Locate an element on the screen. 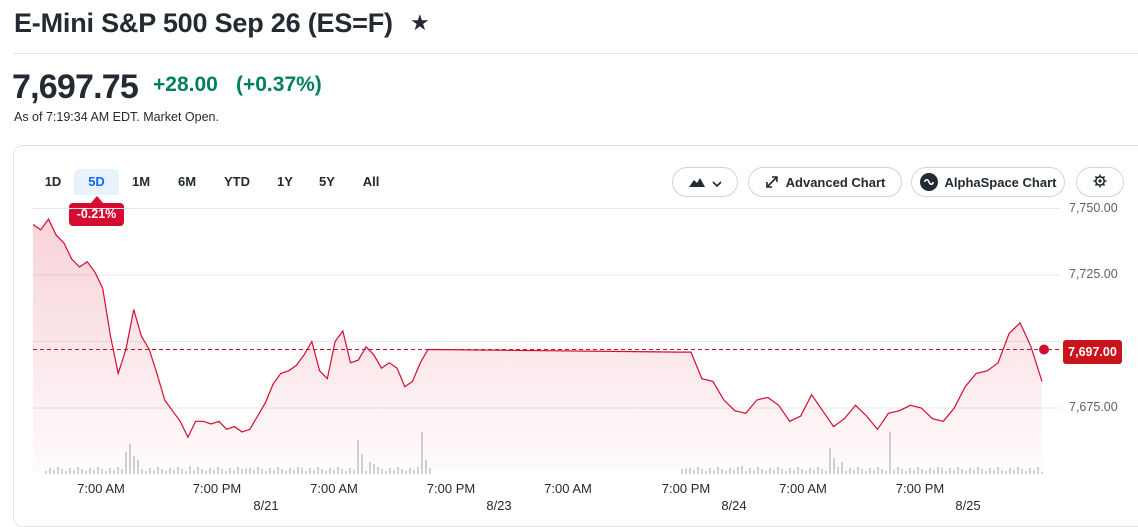 This screenshot has height=527, width=1138. range-1y: 1Y is located at coordinates (285, 181).